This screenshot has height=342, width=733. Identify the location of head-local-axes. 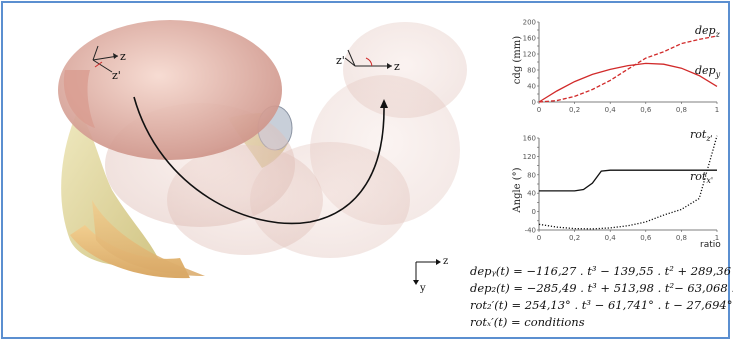
(105, 59).